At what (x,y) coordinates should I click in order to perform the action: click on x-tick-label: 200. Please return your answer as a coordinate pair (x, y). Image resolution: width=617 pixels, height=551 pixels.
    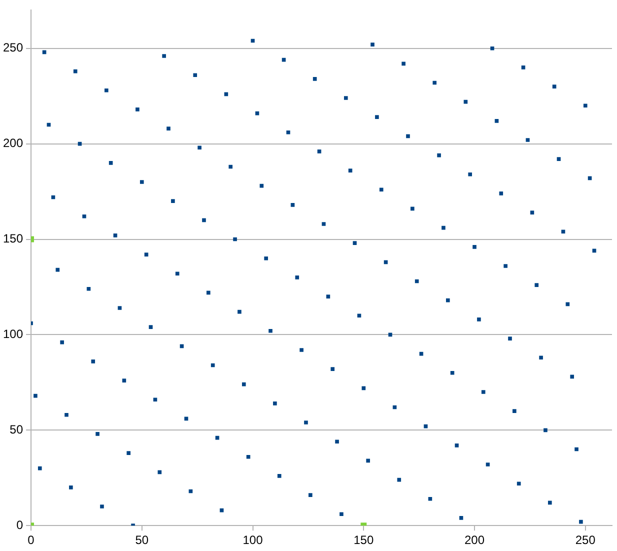
    Looking at the image, I should click on (474, 540).